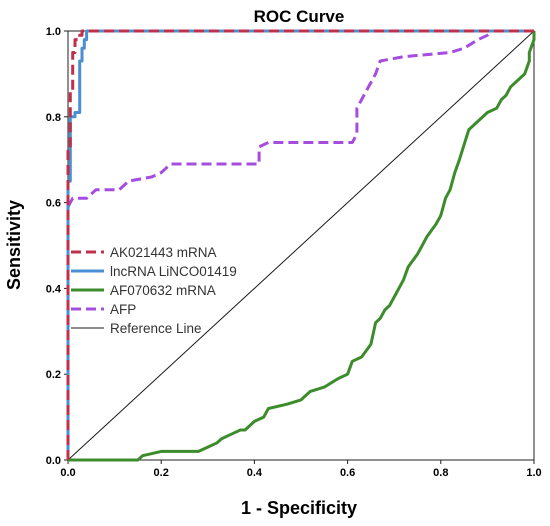 The image size is (550, 526). What do you see at coordinates (161, 473) in the screenshot?
I see `x-tick-label: 0.2` at bounding box center [161, 473].